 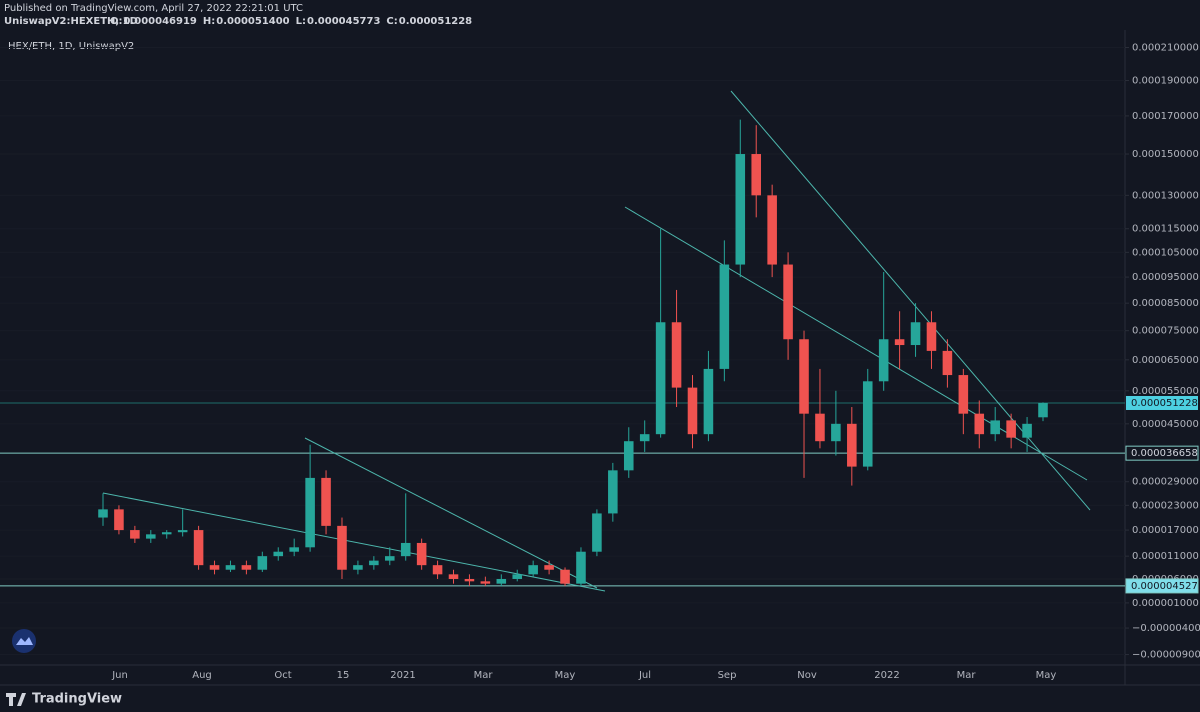 What do you see at coordinates (1165, 195) in the screenshot?
I see `y-tick-label: 0.000130000` at bounding box center [1165, 195].